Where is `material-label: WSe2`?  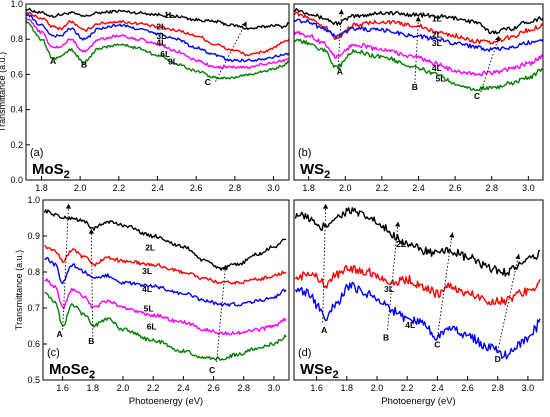
material-label: WSe2 is located at coordinates (319, 371).